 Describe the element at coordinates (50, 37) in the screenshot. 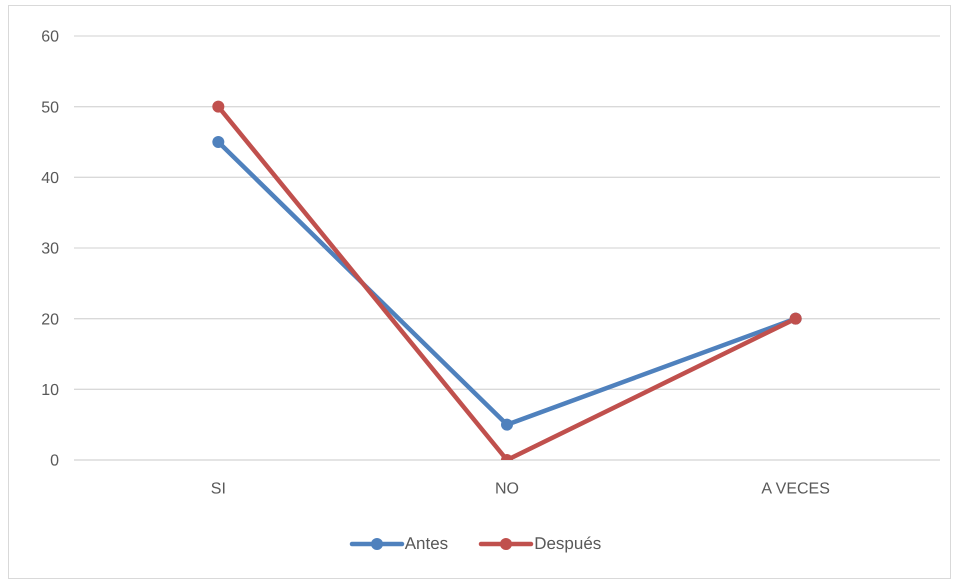

I see `y-tick-label: 60` at that location.